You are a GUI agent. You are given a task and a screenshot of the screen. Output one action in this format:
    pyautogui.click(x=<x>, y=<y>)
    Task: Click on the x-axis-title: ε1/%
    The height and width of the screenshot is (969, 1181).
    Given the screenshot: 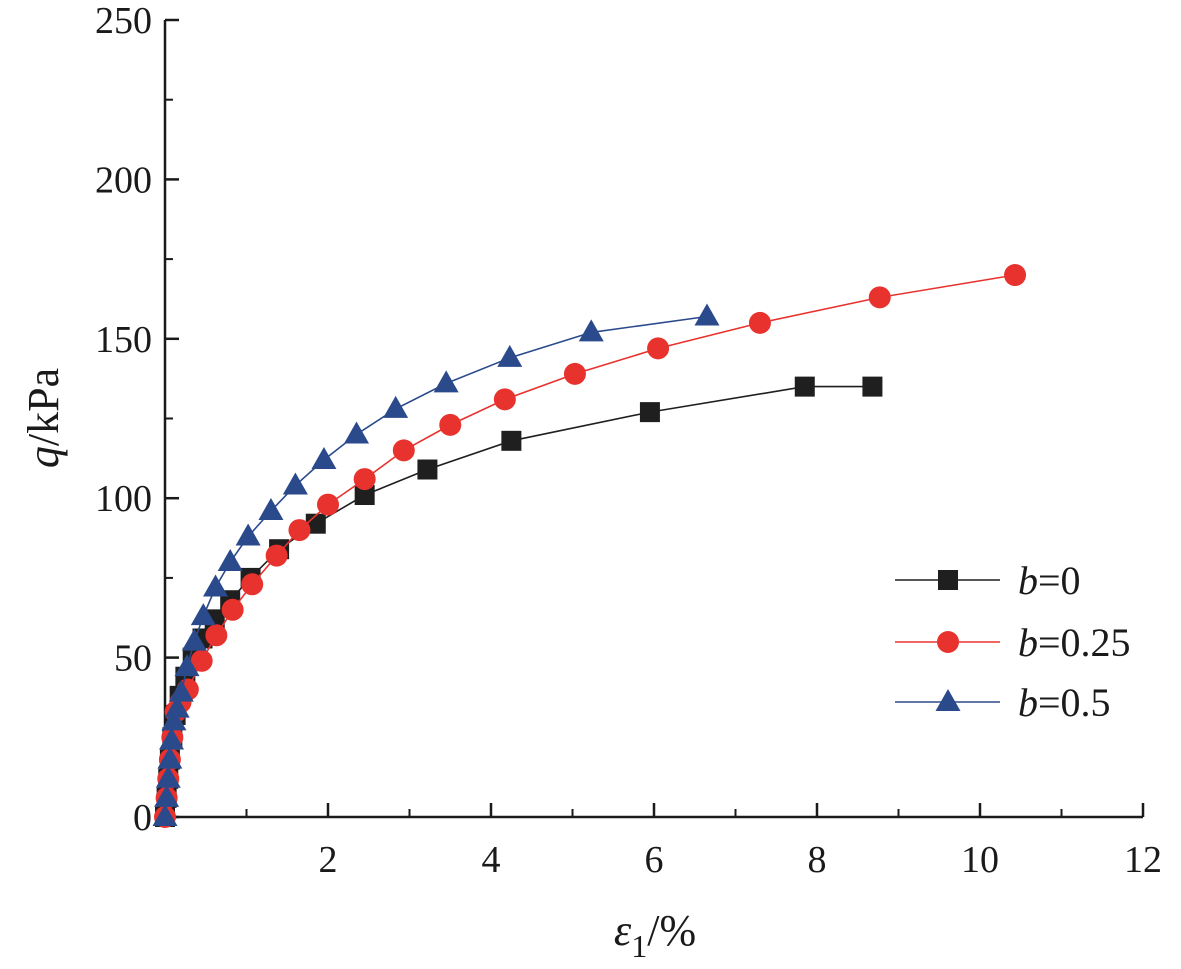 What is the action you would take?
    pyautogui.click(x=655, y=935)
    